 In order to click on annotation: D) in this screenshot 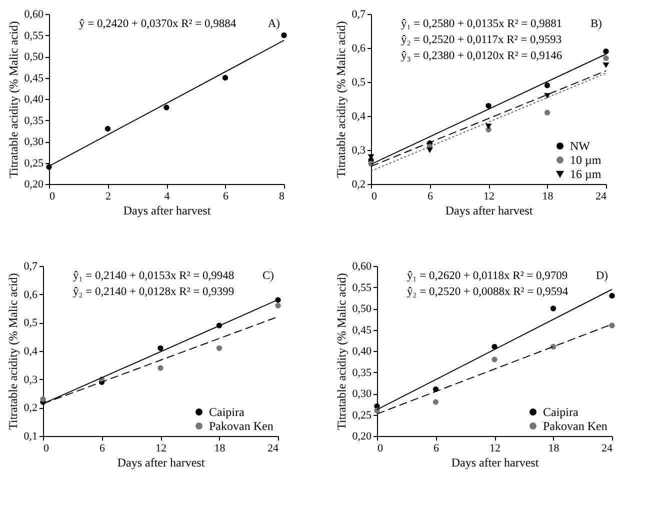, I will do `click(602, 276)`.